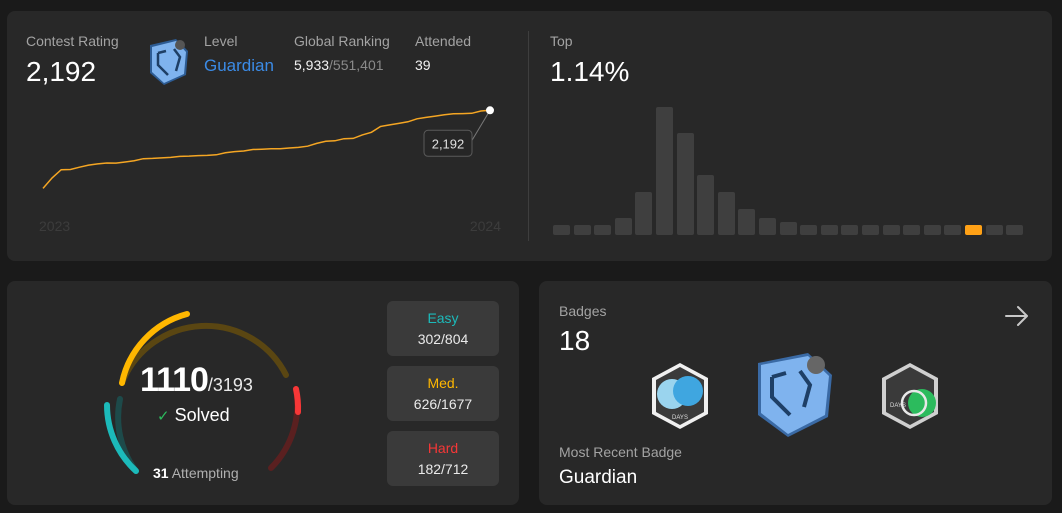  I want to click on easy-stat: Easy 302/804, so click(443, 328).